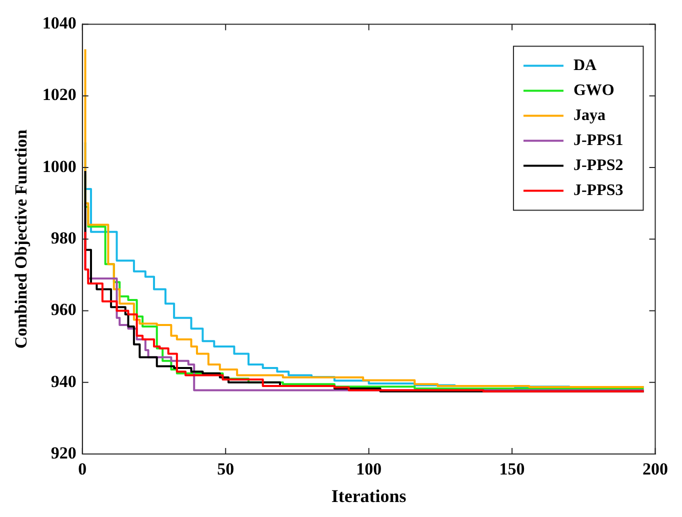  I want to click on y-tick-label: 1020, so click(59, 94).